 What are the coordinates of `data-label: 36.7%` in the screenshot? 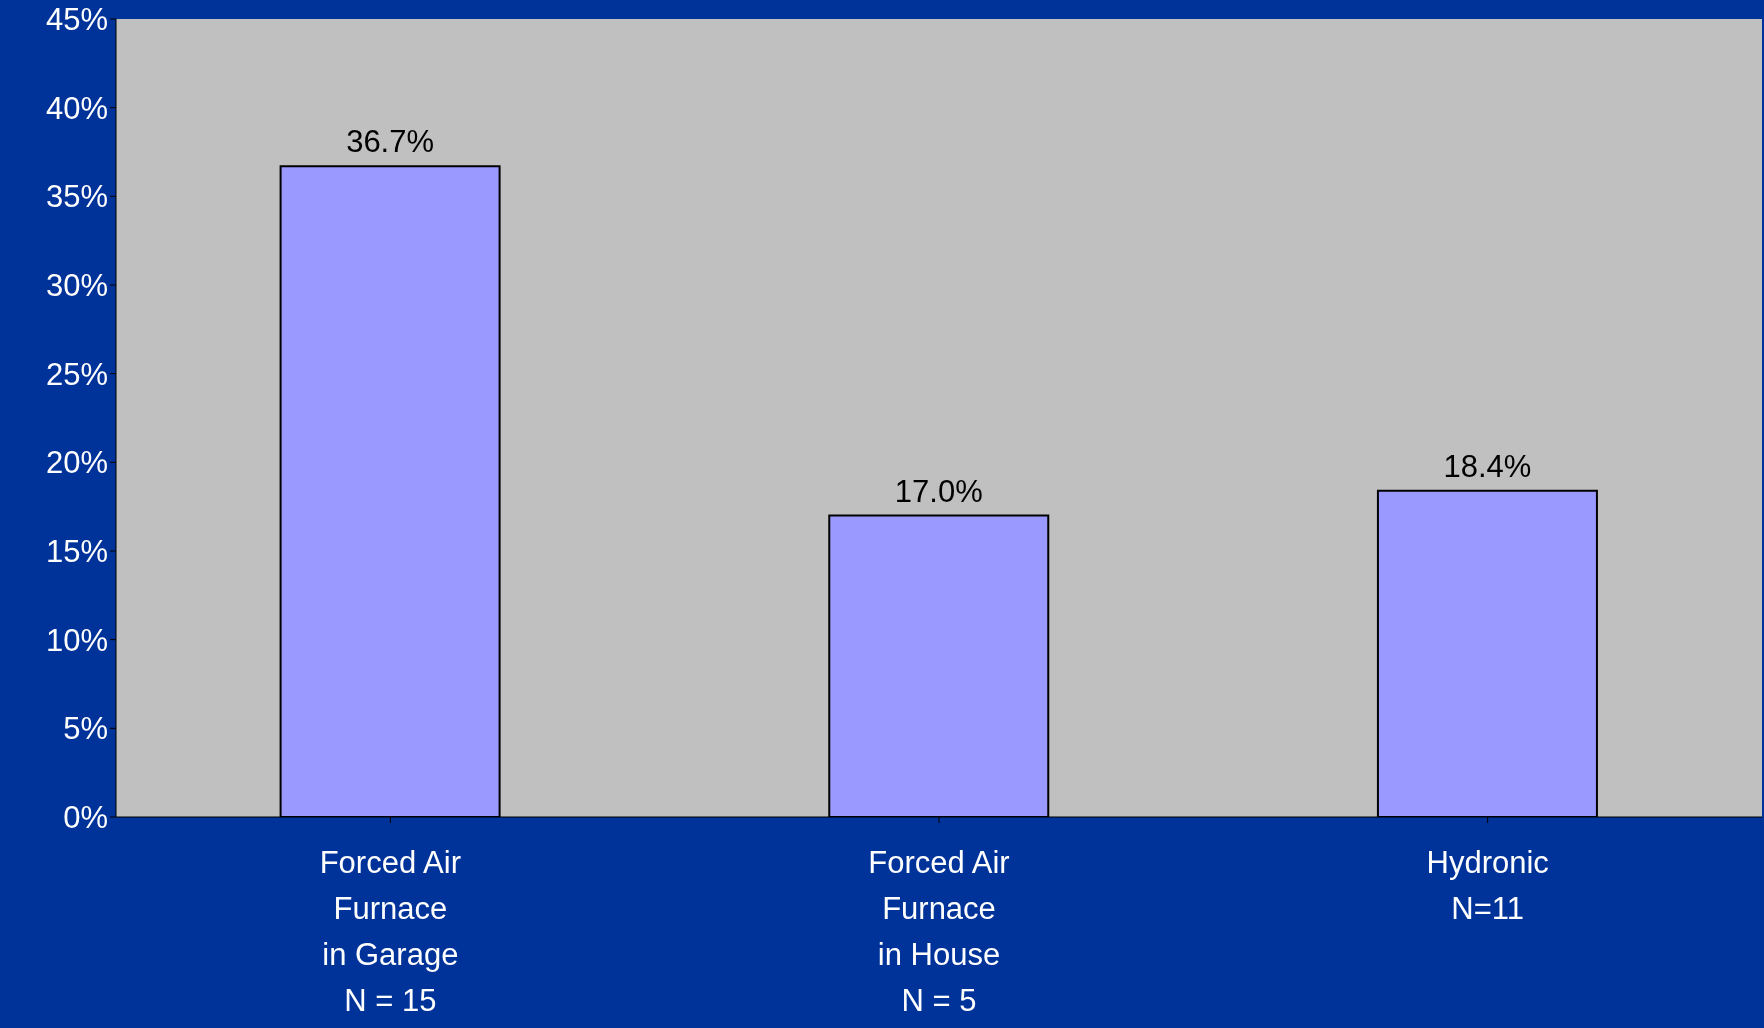 It's located at (390, 142).